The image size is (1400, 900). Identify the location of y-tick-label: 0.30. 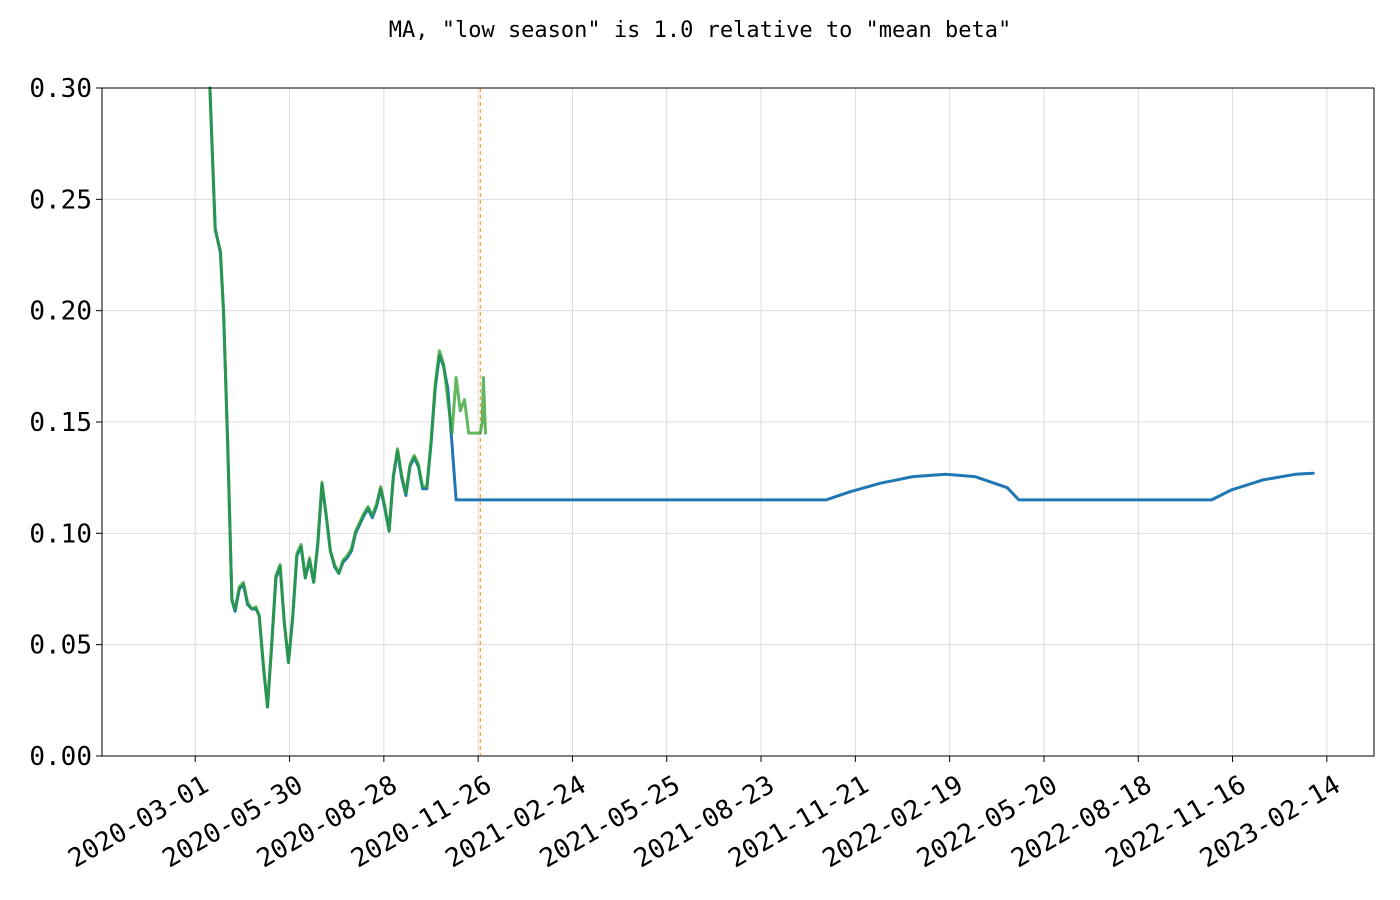
(60, 89).